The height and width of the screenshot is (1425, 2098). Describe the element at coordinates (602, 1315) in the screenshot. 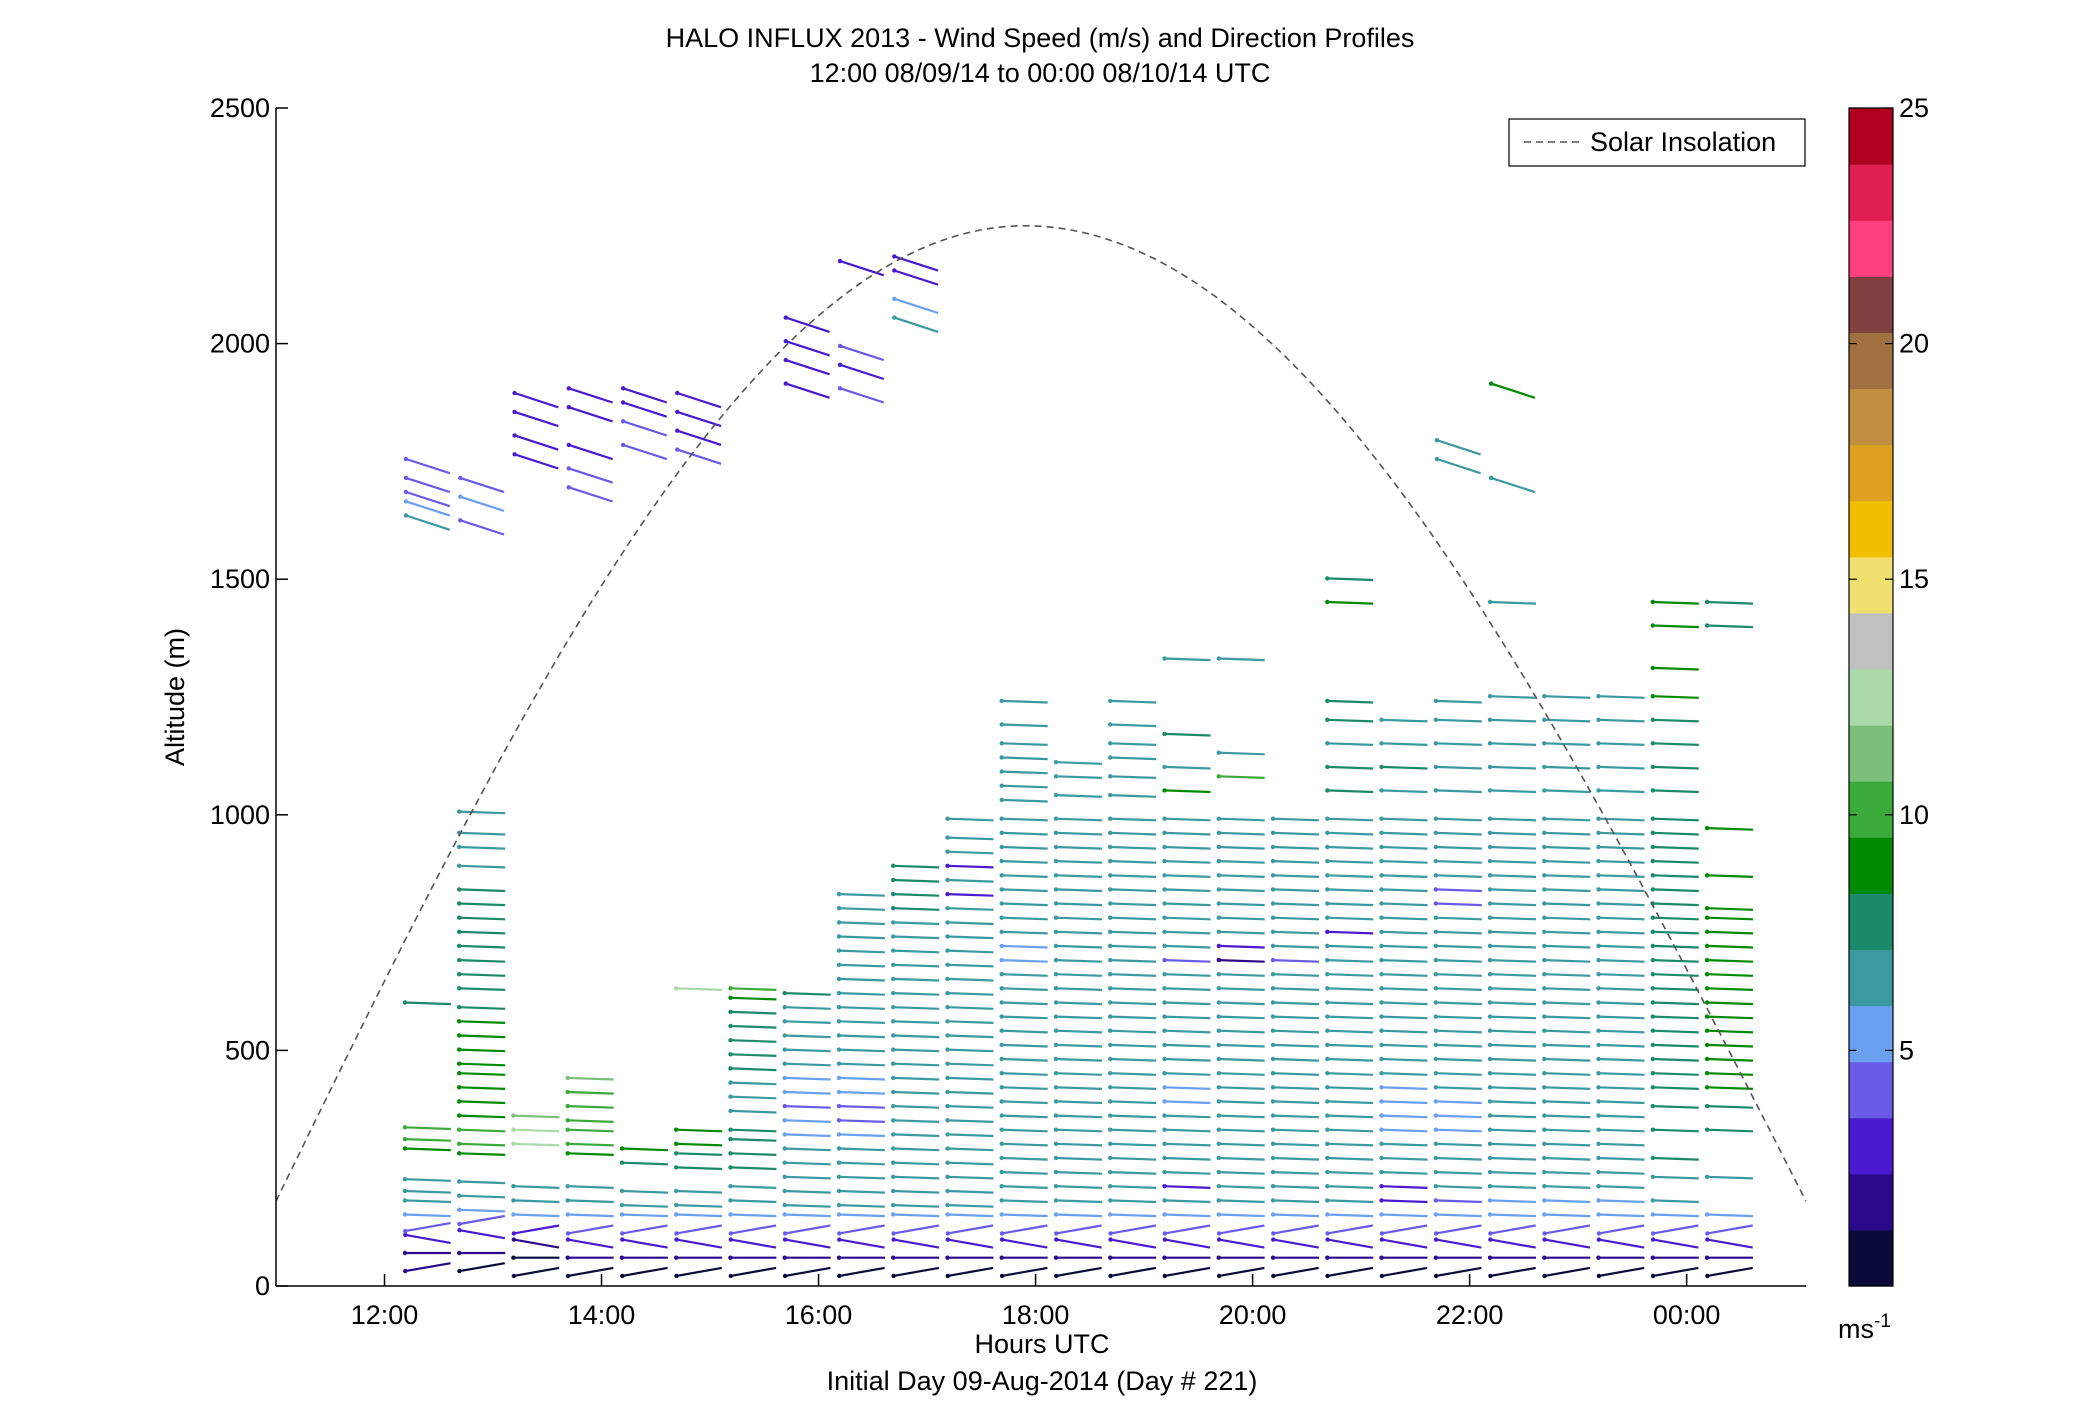

I see `x-tick-label: 14:00` at that location.